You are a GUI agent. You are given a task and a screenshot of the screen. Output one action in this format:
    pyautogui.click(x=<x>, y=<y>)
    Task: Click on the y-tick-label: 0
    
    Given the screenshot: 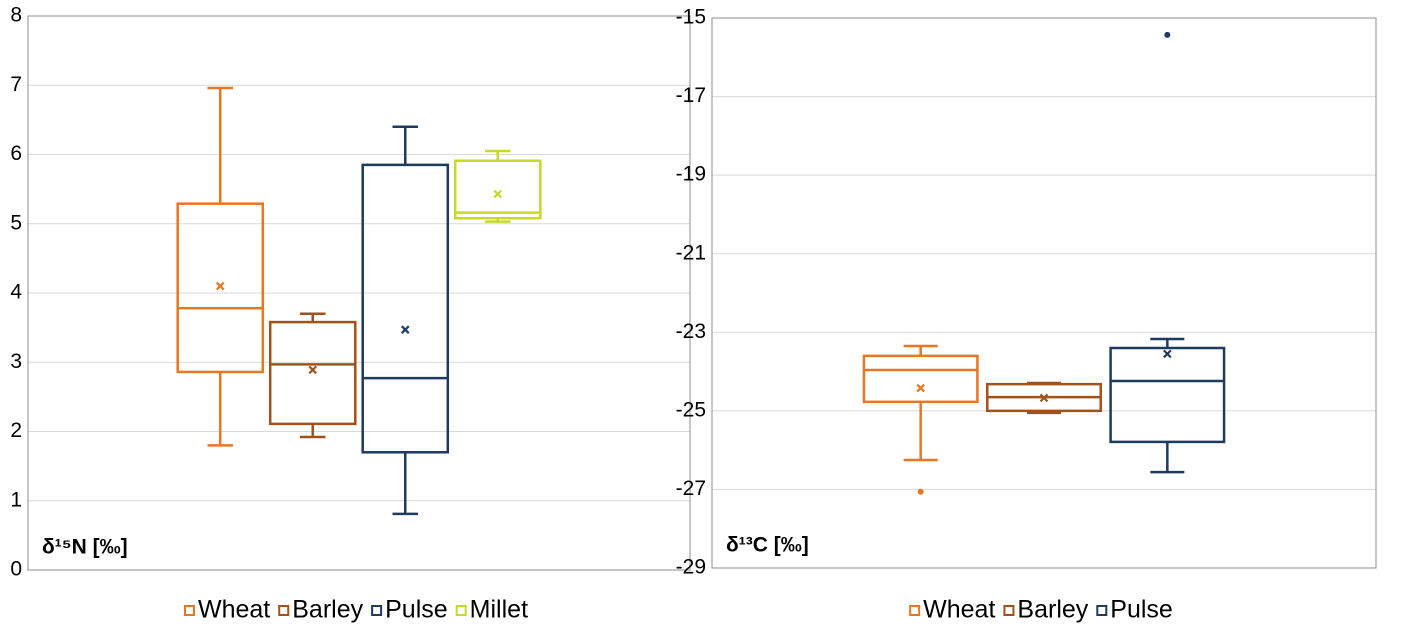 What is the action you would take?
    pyautogui.click(x=16, y=569)
    